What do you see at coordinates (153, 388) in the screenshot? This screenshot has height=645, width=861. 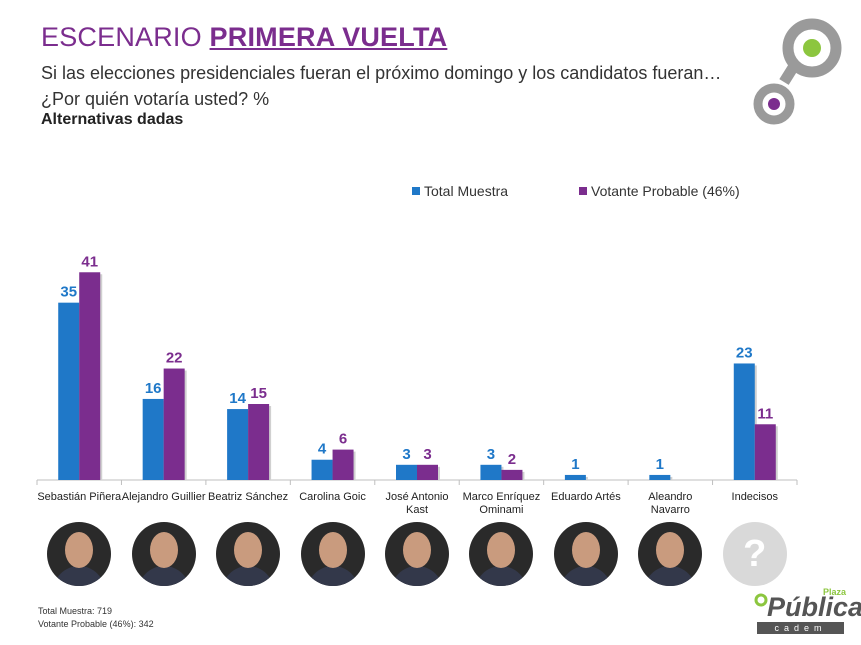 I see `data-label-total: 16` at bounding box center [153, 388].